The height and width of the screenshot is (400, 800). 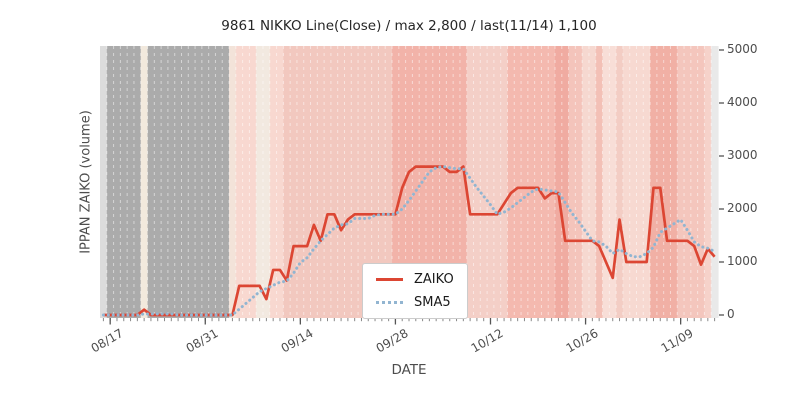 I want to click on legend-label-sma5: SMA5, so click(x=432, y=302).